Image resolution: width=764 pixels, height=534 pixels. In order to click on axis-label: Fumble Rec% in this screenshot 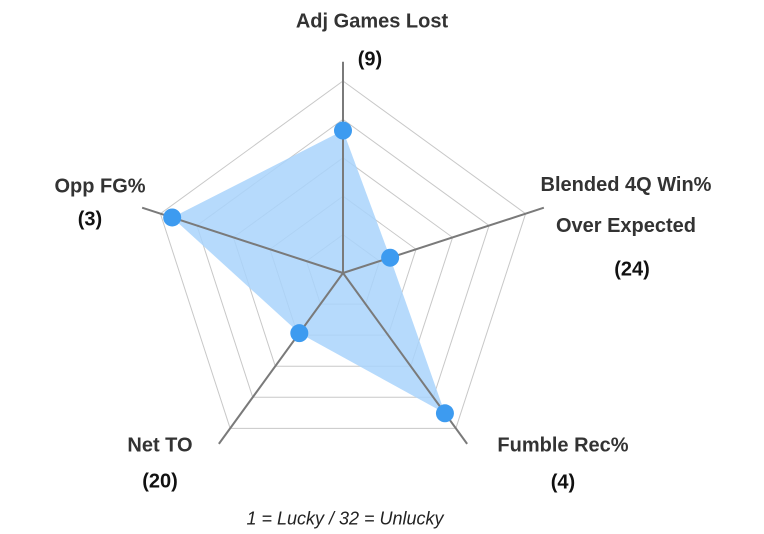, I will do `click(563, 445)`.